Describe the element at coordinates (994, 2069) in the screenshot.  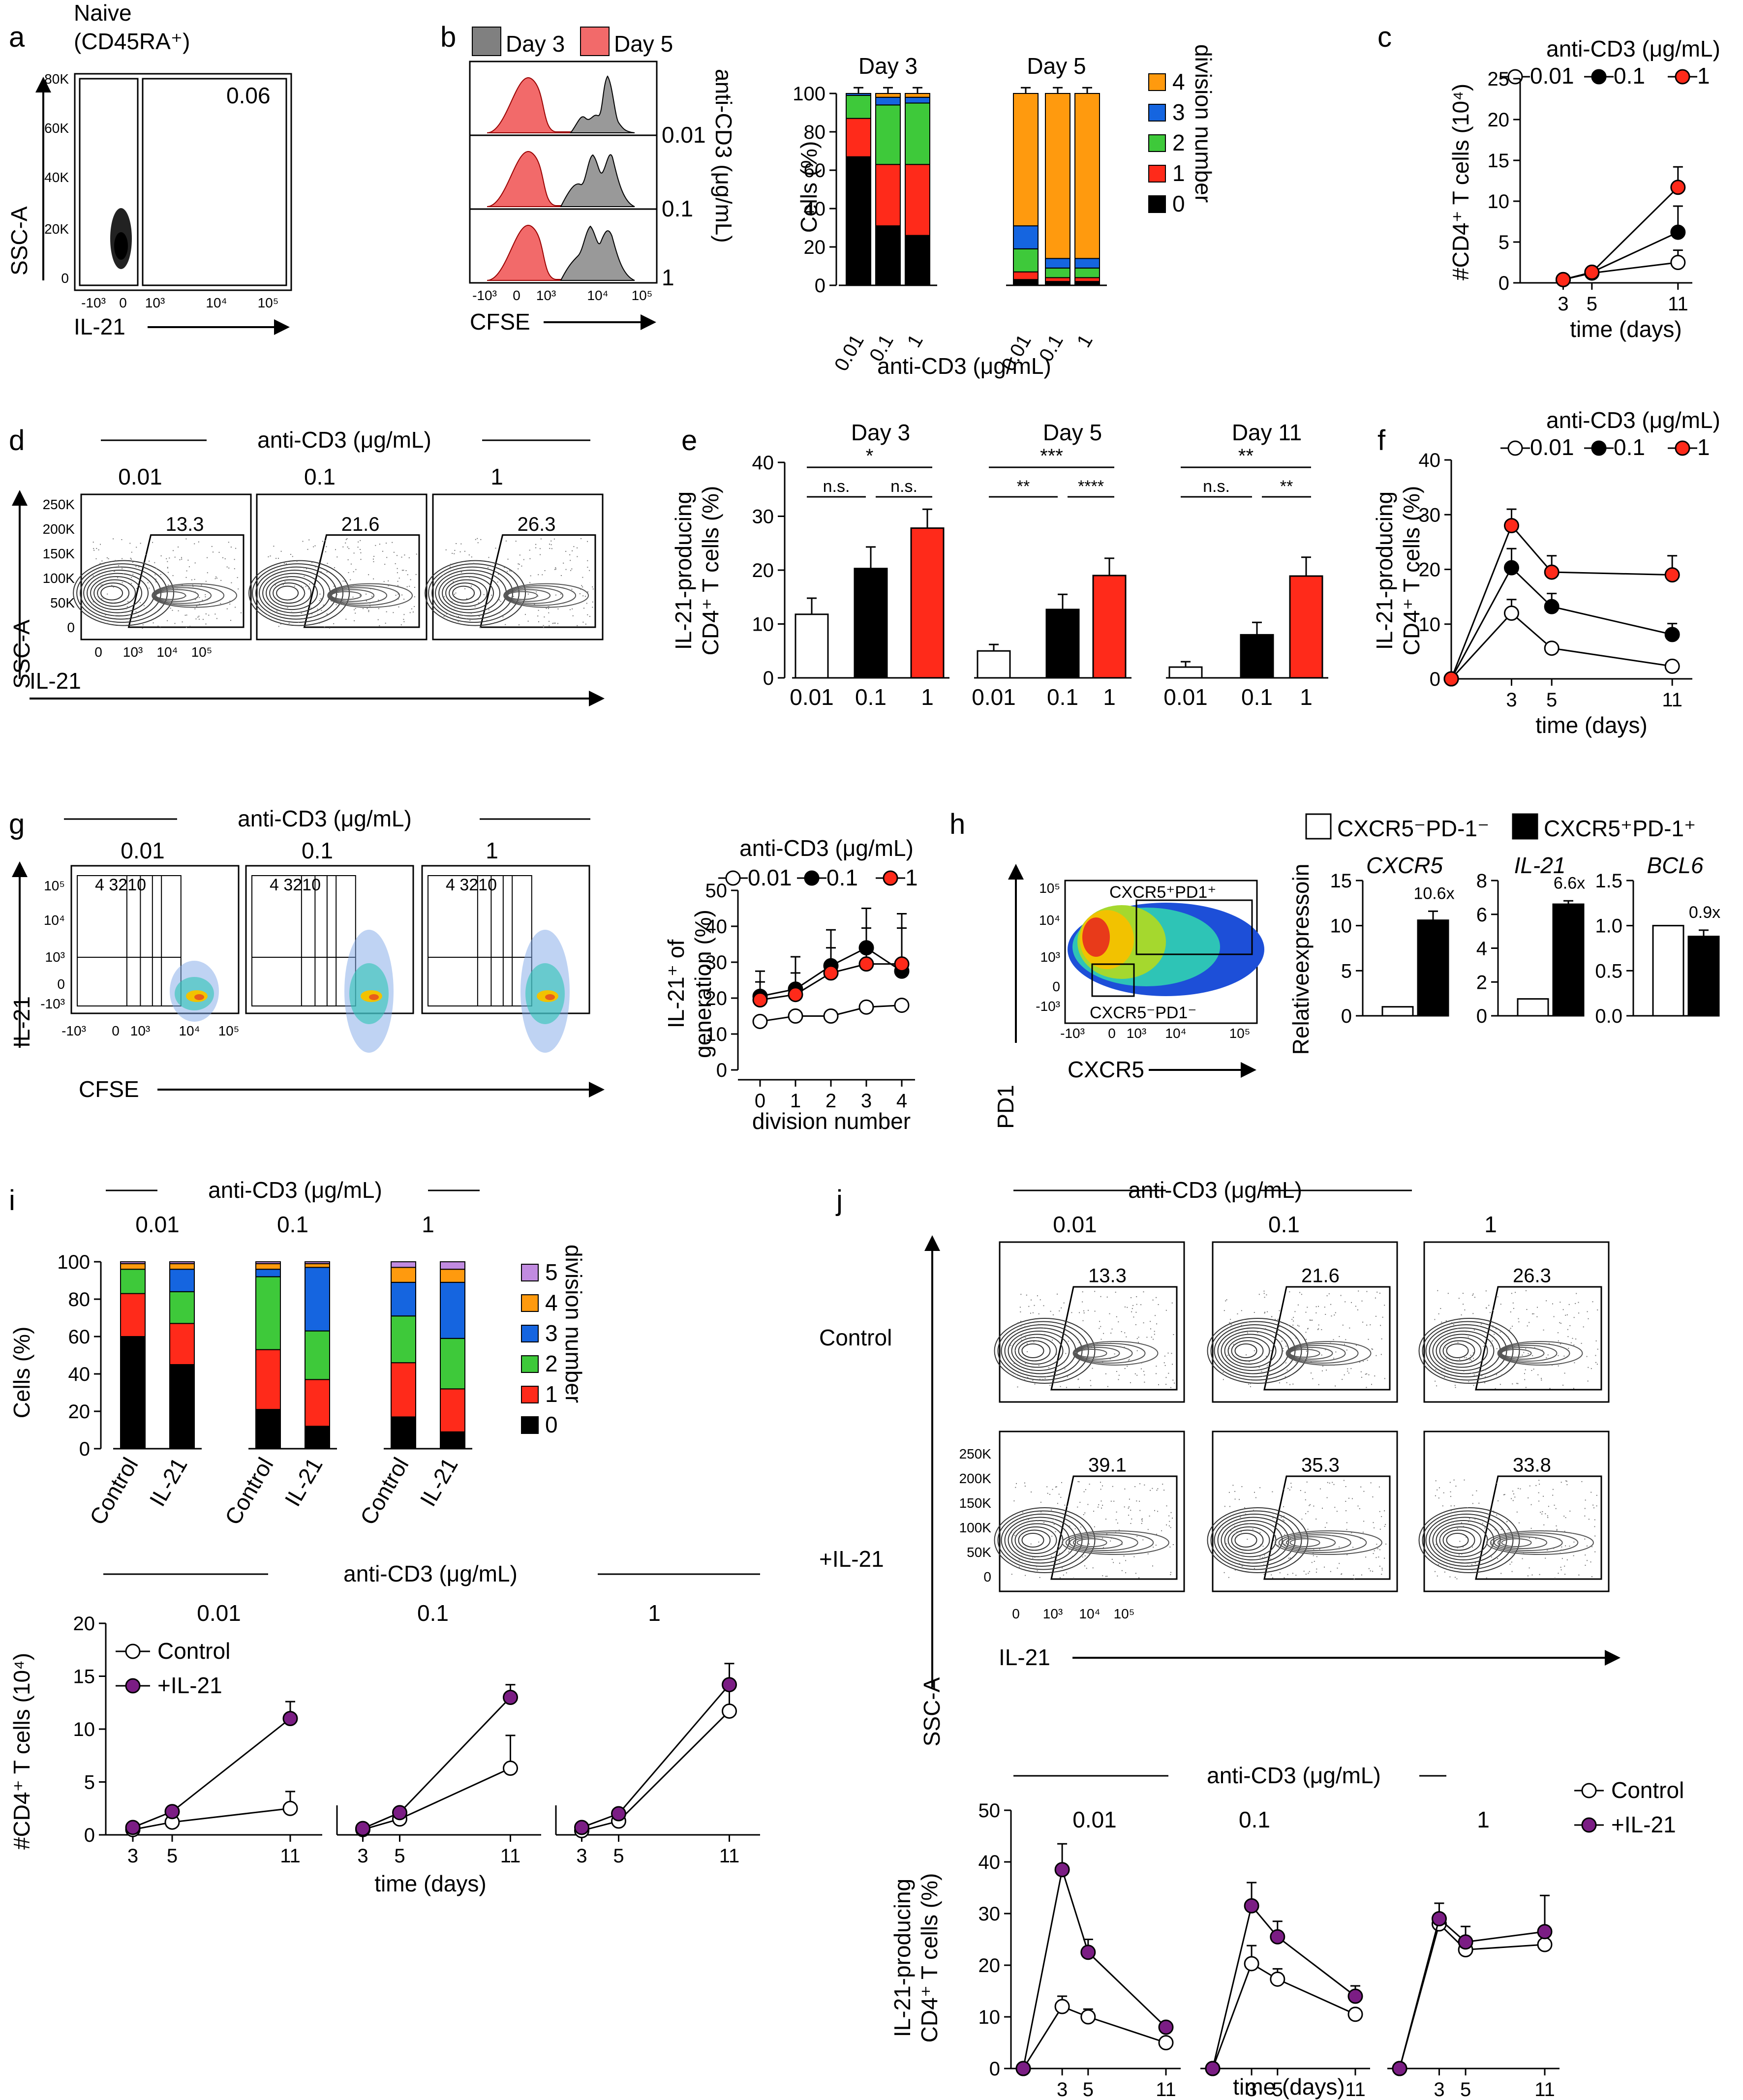
I see `j-lines-yaxis-tick-label: 0` at that location.